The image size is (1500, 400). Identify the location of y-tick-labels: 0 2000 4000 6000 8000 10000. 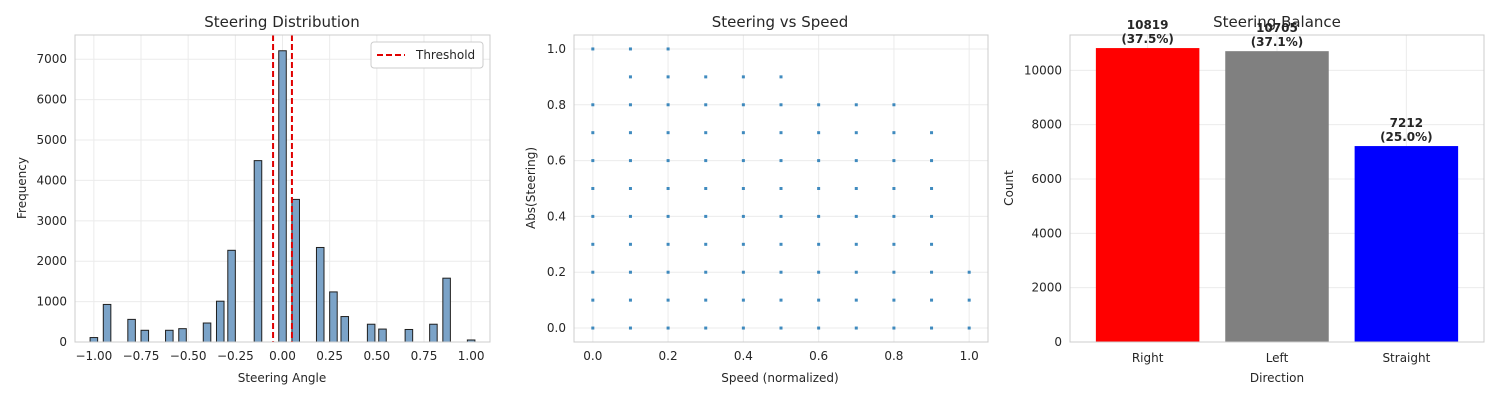
(1043, 206).